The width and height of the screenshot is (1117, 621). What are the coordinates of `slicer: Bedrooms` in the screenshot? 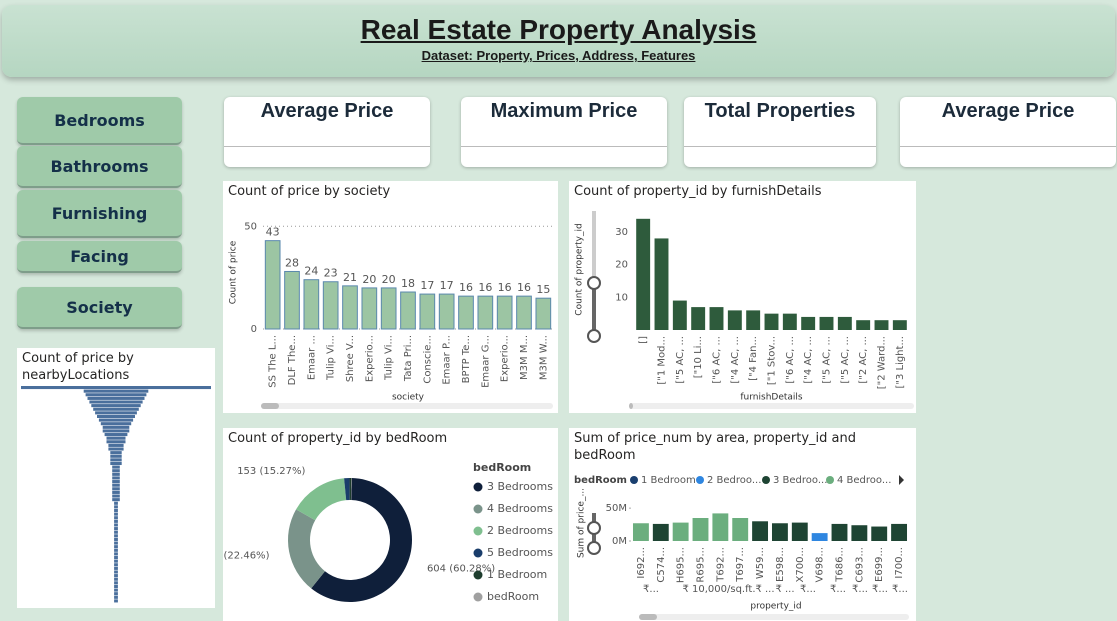 It's located at (99, 121).